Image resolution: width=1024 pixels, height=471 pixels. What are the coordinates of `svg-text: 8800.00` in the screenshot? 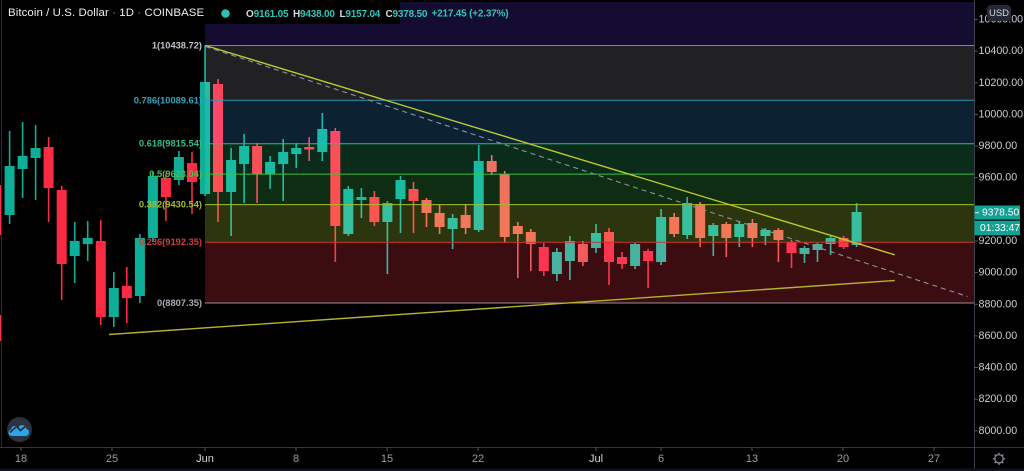 It's located at (998, 304).